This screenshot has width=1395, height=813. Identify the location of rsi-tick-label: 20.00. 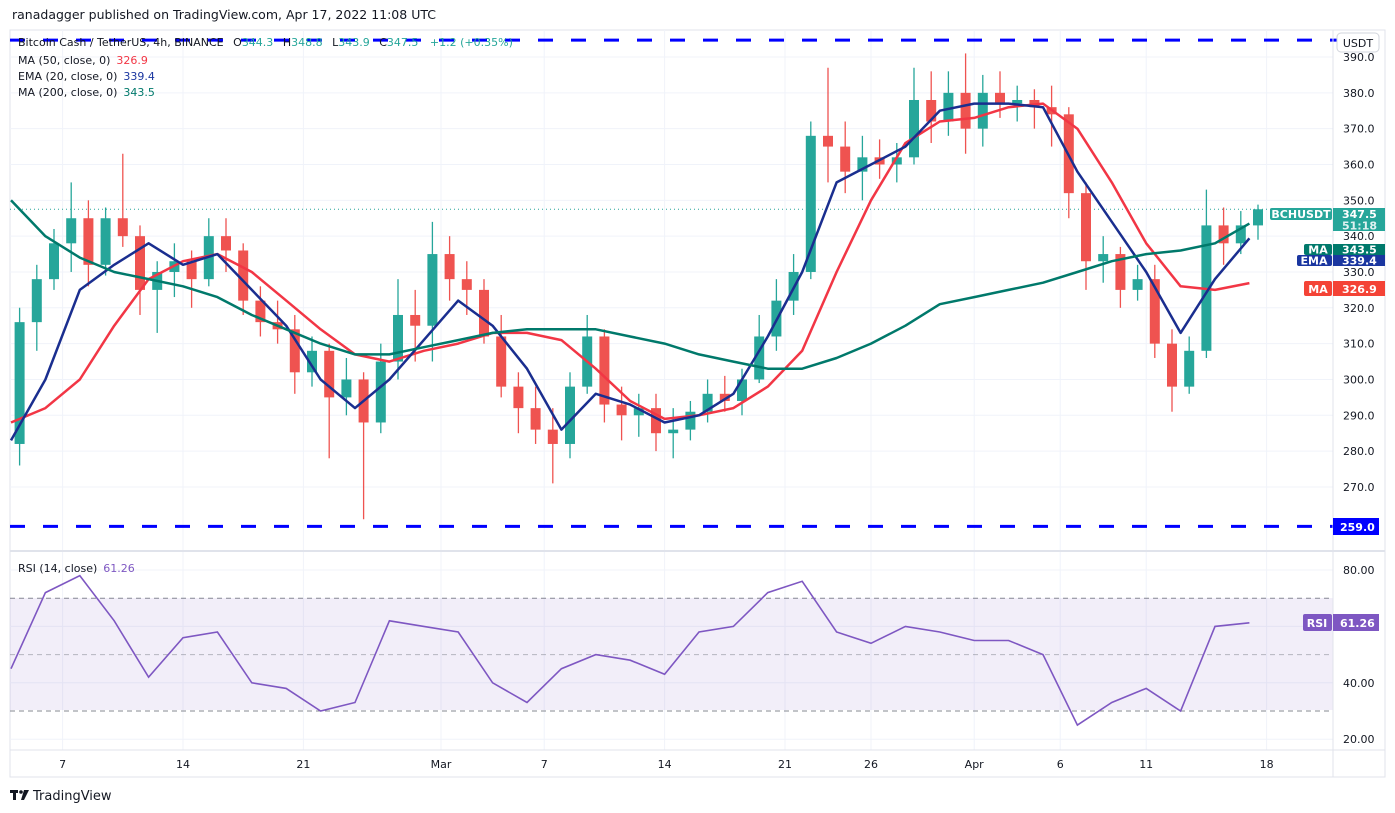
(1359, 739).